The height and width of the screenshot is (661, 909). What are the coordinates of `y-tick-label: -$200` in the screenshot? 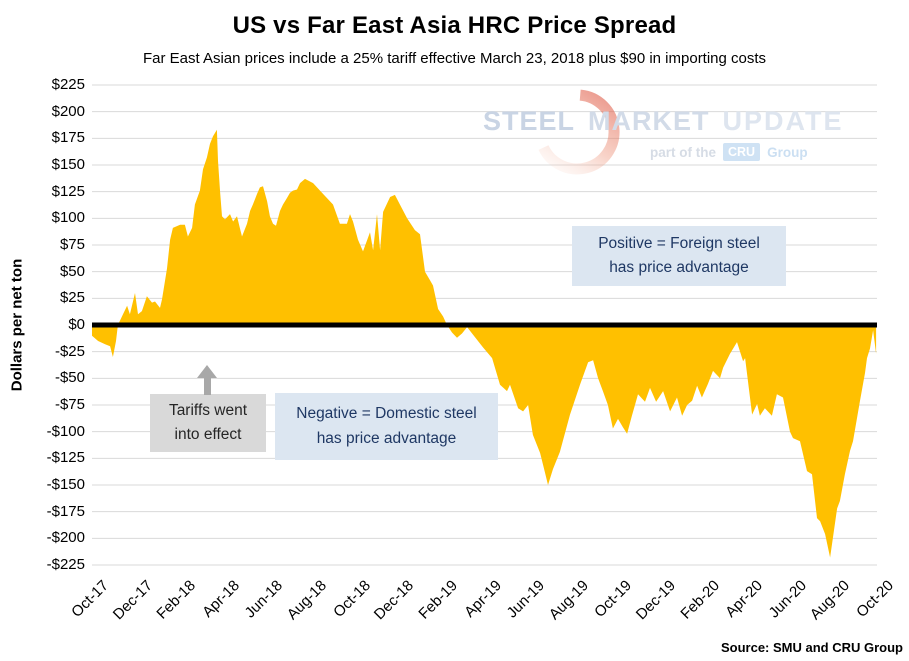 It's located at (65, 538).